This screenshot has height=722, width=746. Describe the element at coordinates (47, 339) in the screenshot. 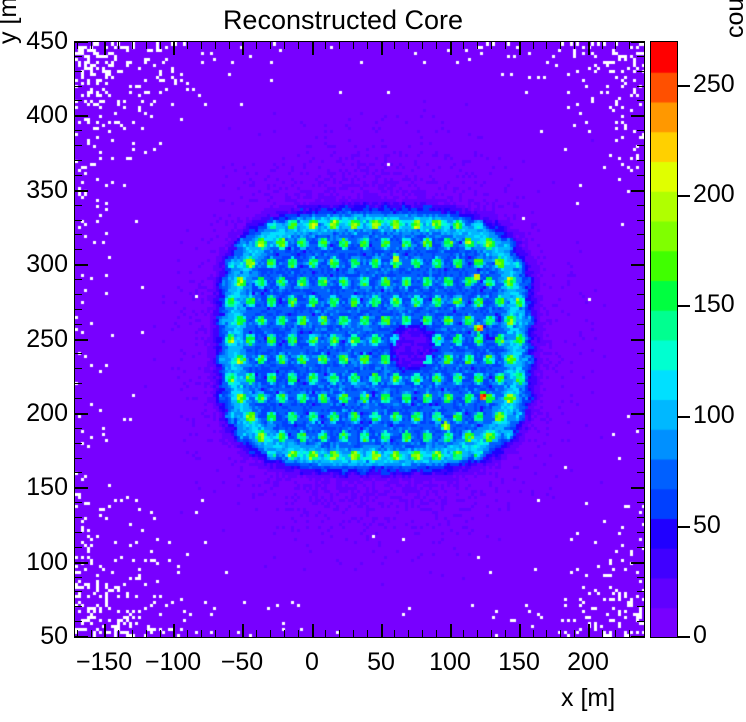

I see `y-axis-tick-label: 250` at that location.